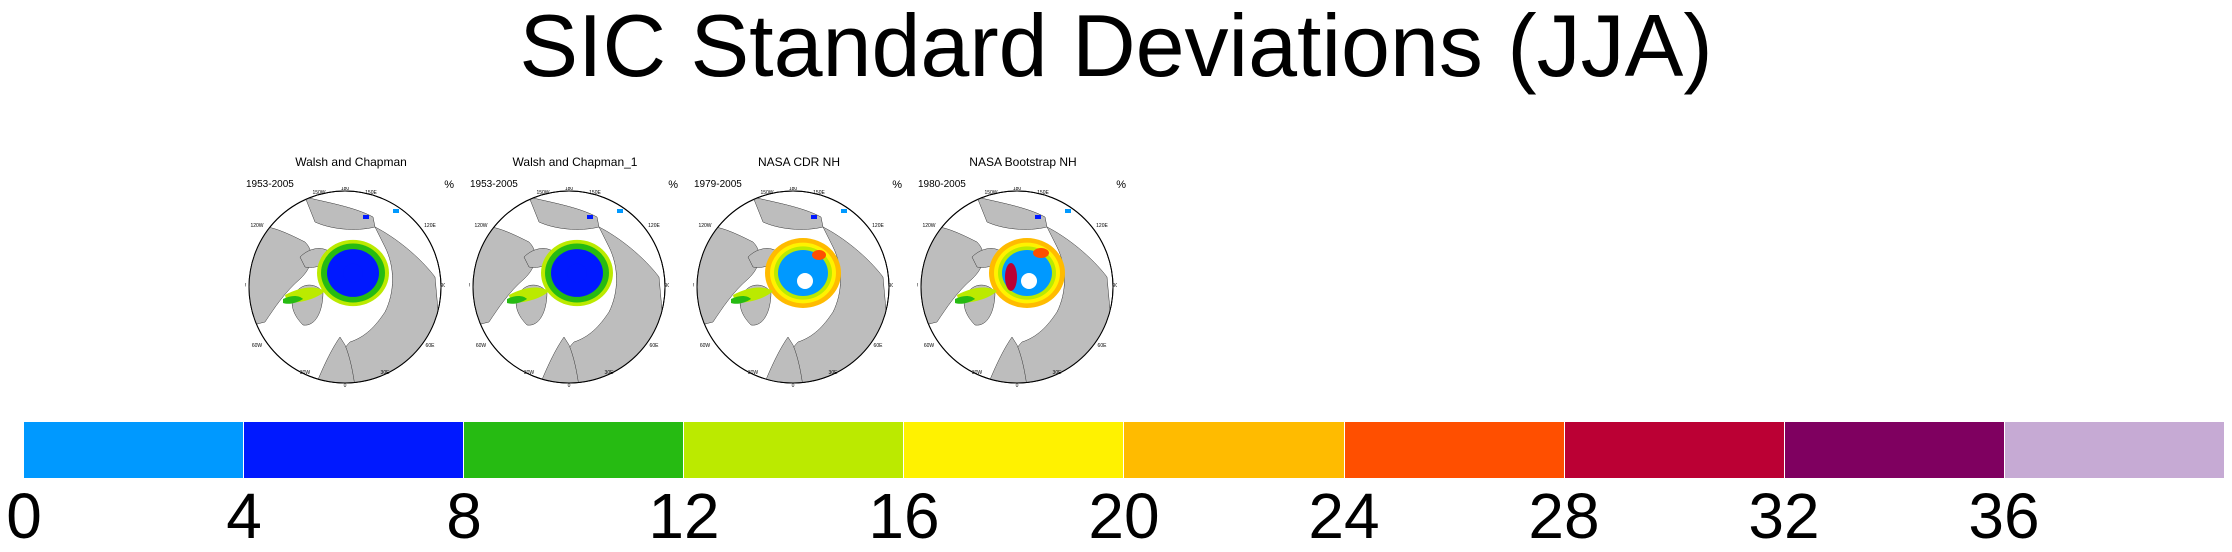 The width and height of the screenshot is (2232, 552). Describe the element at coordinates (904, 516) in the screenshot. I see `colorbar-tick-label: 16` at that location.